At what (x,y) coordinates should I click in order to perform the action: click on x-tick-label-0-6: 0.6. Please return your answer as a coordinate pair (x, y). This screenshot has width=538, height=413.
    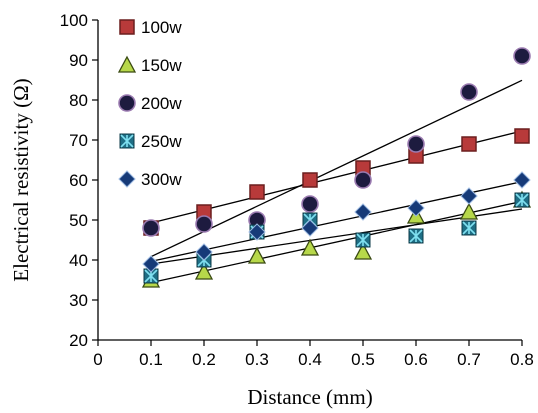
    Looking at the image, I should click on (416, 359).